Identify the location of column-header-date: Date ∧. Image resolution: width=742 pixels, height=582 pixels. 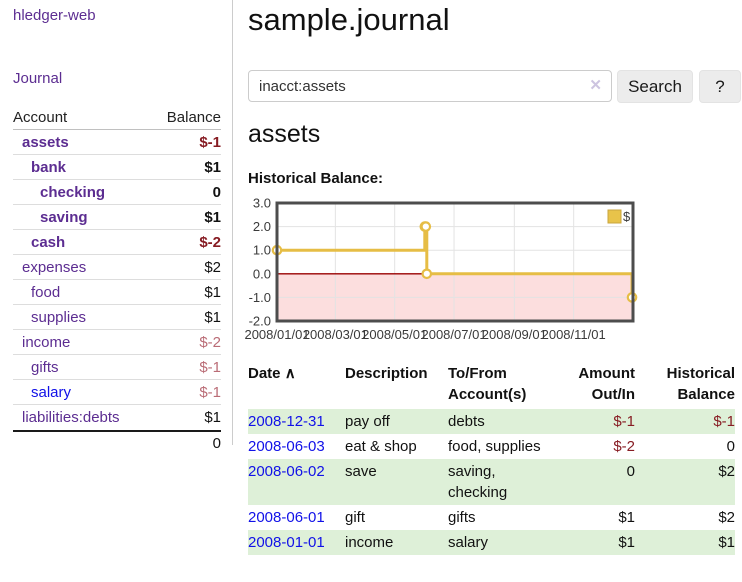
(272, 373).